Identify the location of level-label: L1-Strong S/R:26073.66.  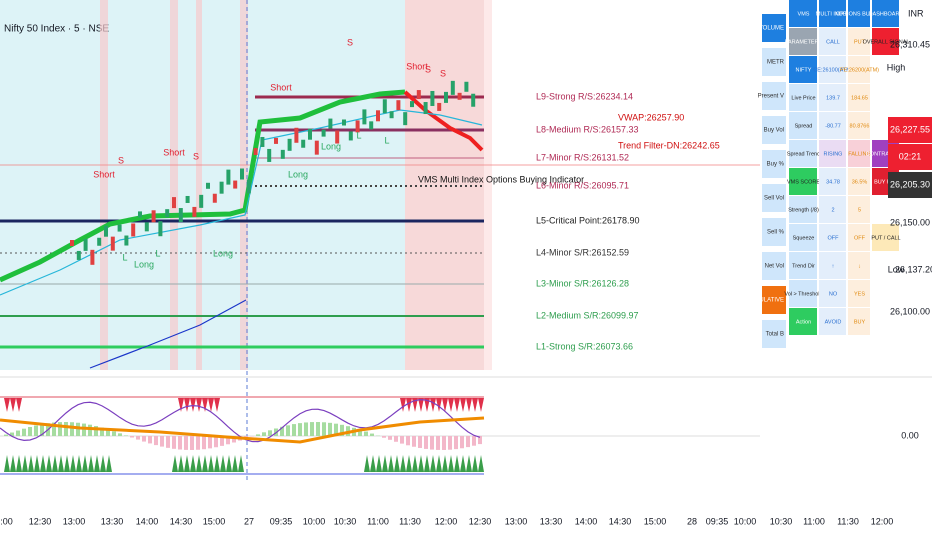
(584, 346).